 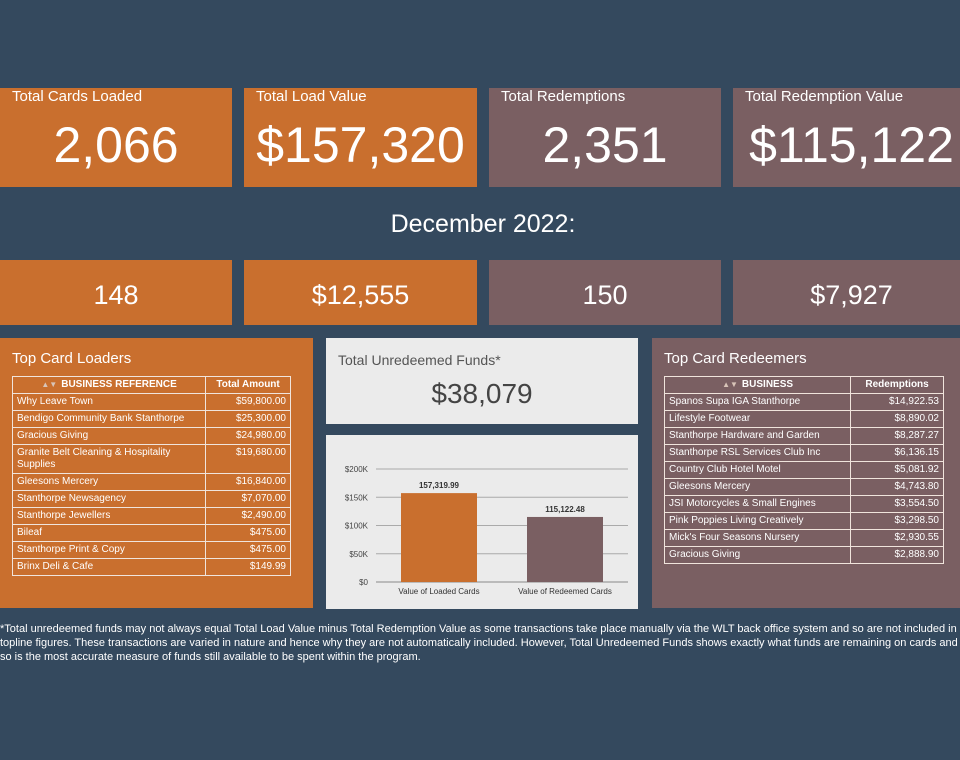 I want to click on table-row: Gleesons Mercery $4,743.80, so click(x=803, y=487).